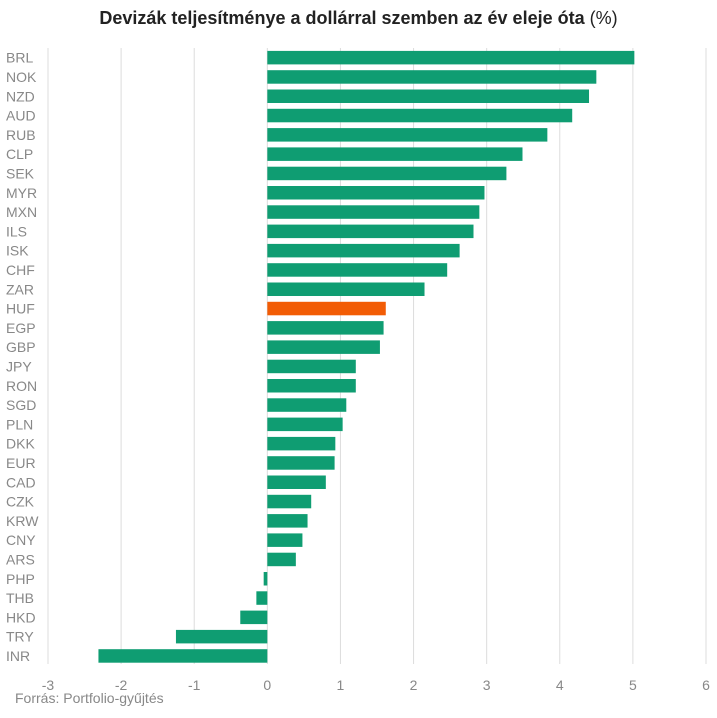 The height and width of the screenshot is (718, 717). Describe the element at coordinates (48, 685) in the screenshot. I see `x-tick-label: -3` at that location.